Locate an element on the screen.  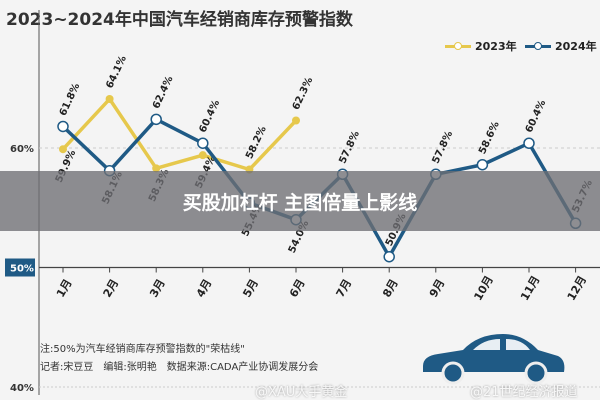
legend-item-2024: 2024年 is located at coordinates (561, 46).